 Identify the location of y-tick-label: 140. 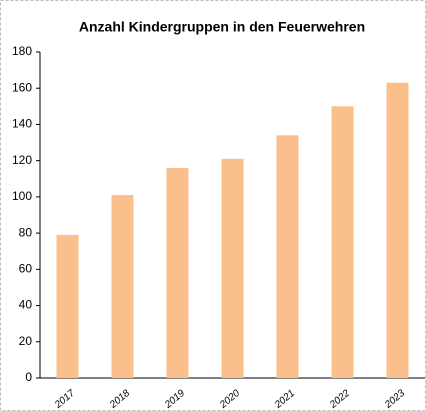
(22, 124).